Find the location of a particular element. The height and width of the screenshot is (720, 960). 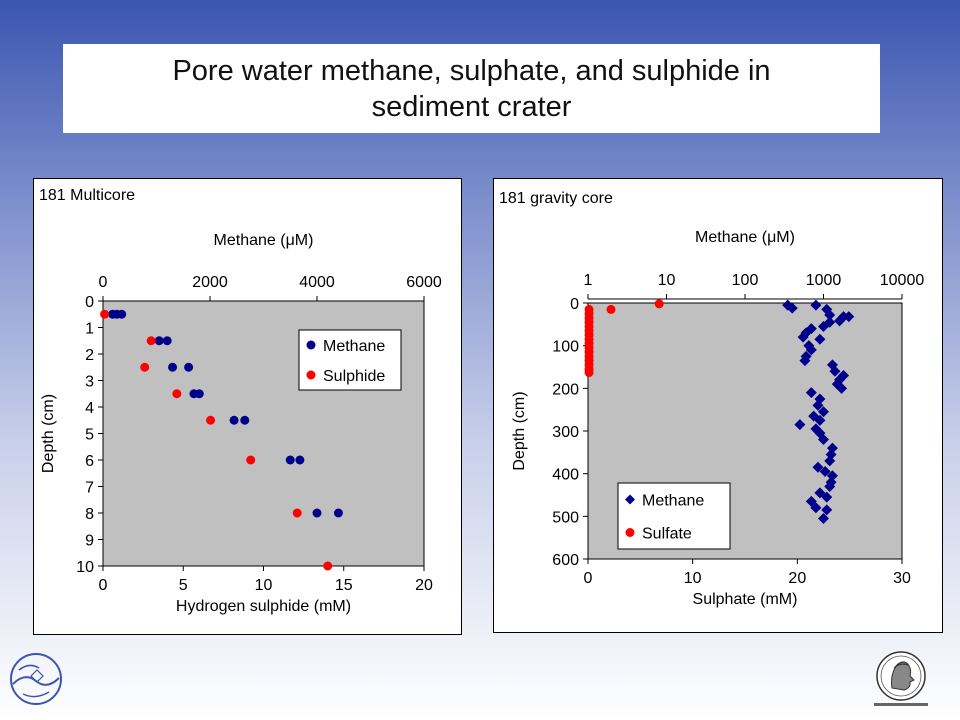

plot-area is located at coordinates (745, 431).